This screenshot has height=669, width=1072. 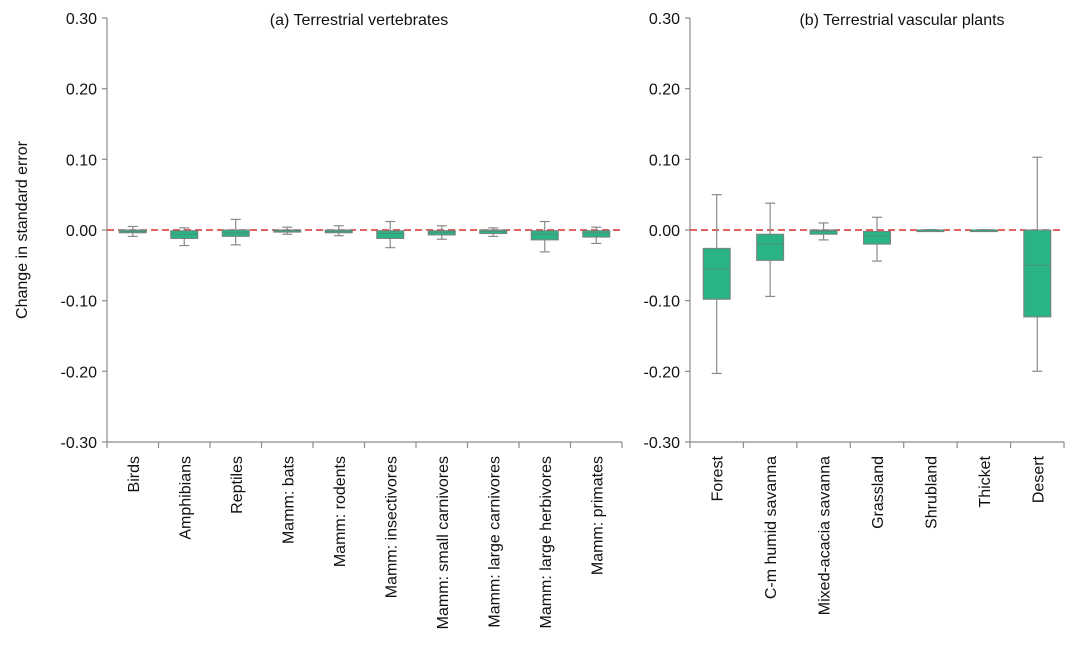 I want to click on category-label: Mamm: large herbivores, so click(x=546, y=542).